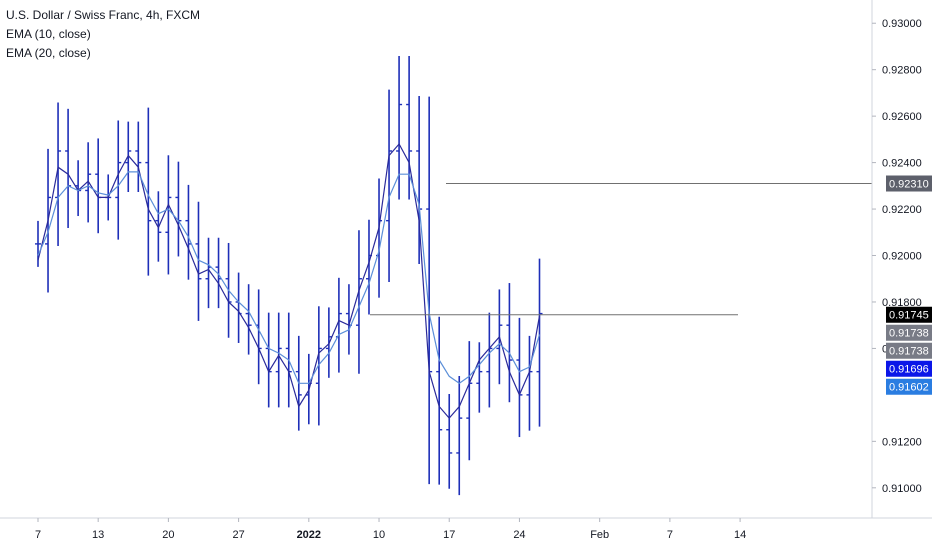 This screenshot has height=550, width=932. Describe the element at coordinates (902, 442) in the screenshot. I see `price-tick-label: 0.91200` at that location.